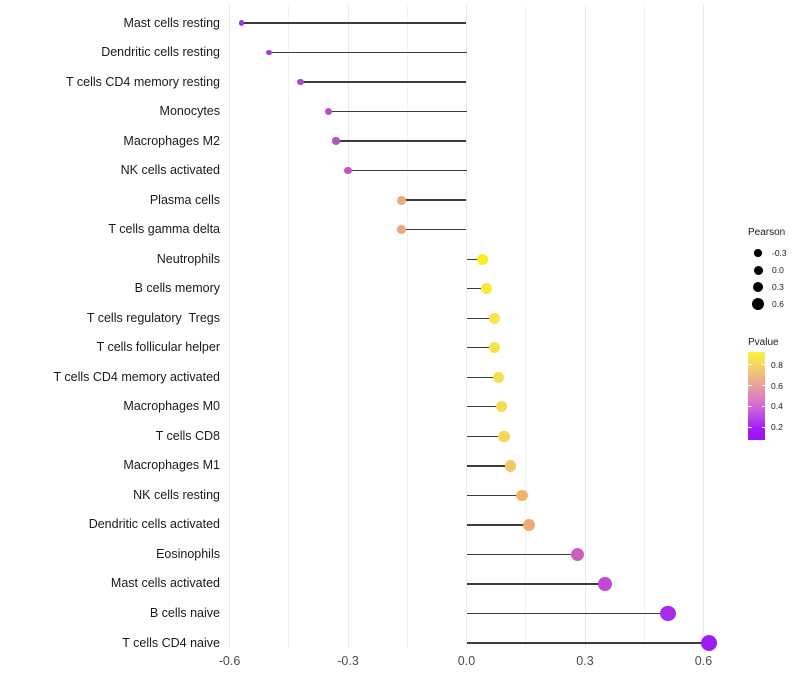 The image size is (800, 700). Describe the element at coordinates (171, 140) in the screenshot. I see `category-label: Macrophages M2` at that location.